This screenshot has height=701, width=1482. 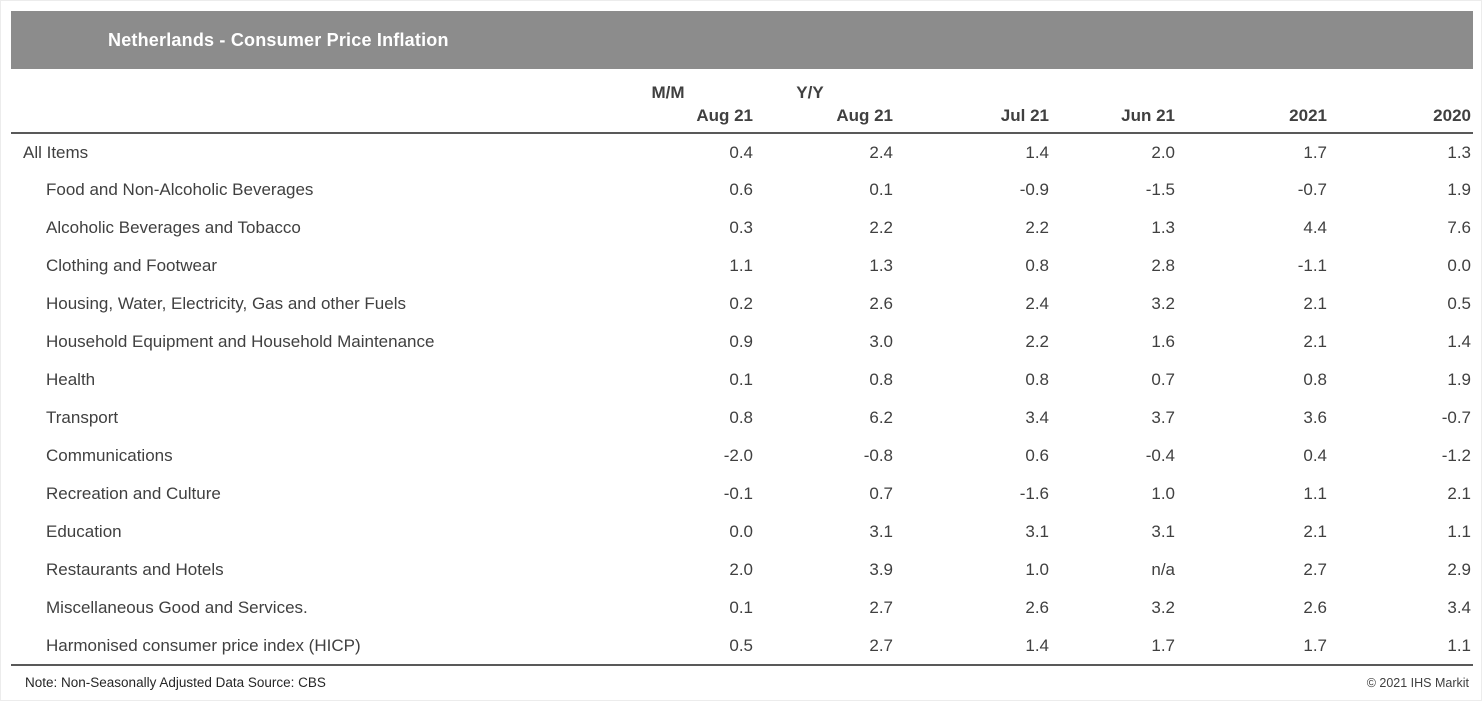 I want to click on cell: 3.6, so click(x=1315, y=417).